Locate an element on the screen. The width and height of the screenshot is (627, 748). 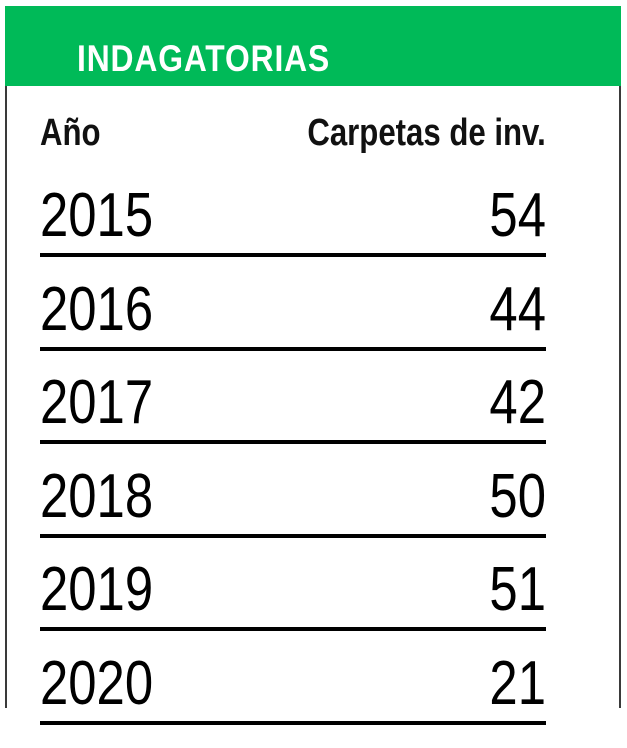
year-cell: 2019 is located at coordinates (97, 589).